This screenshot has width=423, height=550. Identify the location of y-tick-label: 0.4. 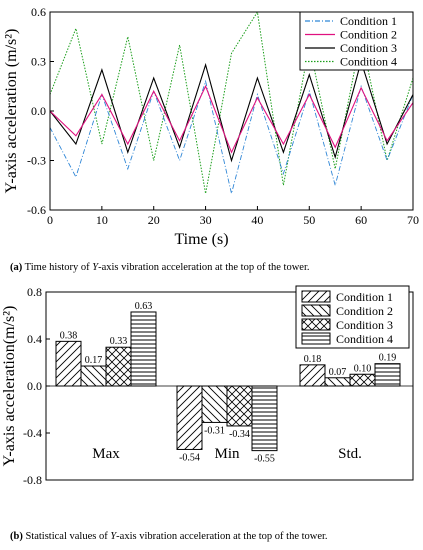
(34, 339).